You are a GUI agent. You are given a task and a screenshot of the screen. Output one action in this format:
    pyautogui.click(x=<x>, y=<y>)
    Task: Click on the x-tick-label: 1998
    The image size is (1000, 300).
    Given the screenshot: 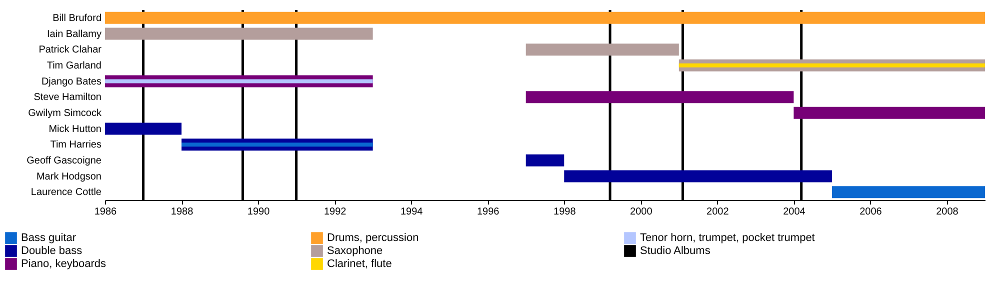 What is the action you would take?
    pyautogui.click(x=565, y=212)
    